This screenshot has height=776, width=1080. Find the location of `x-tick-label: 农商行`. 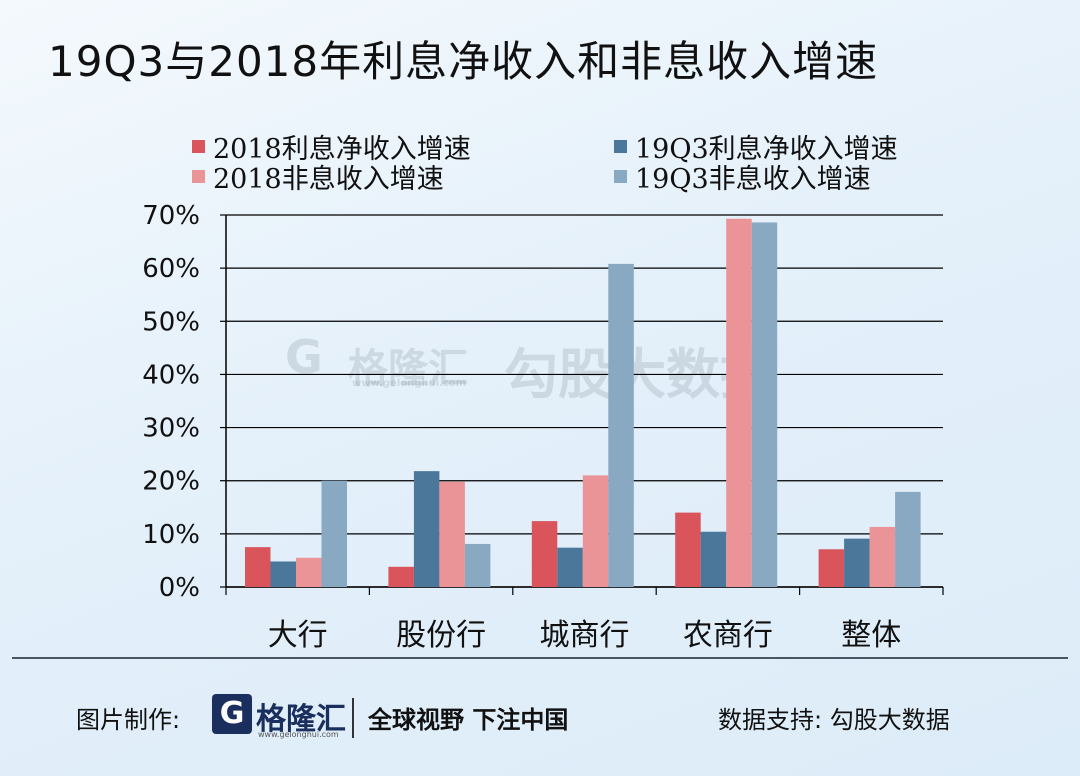

x-tick-label: 农商行 is located at coordinates (728, 635).